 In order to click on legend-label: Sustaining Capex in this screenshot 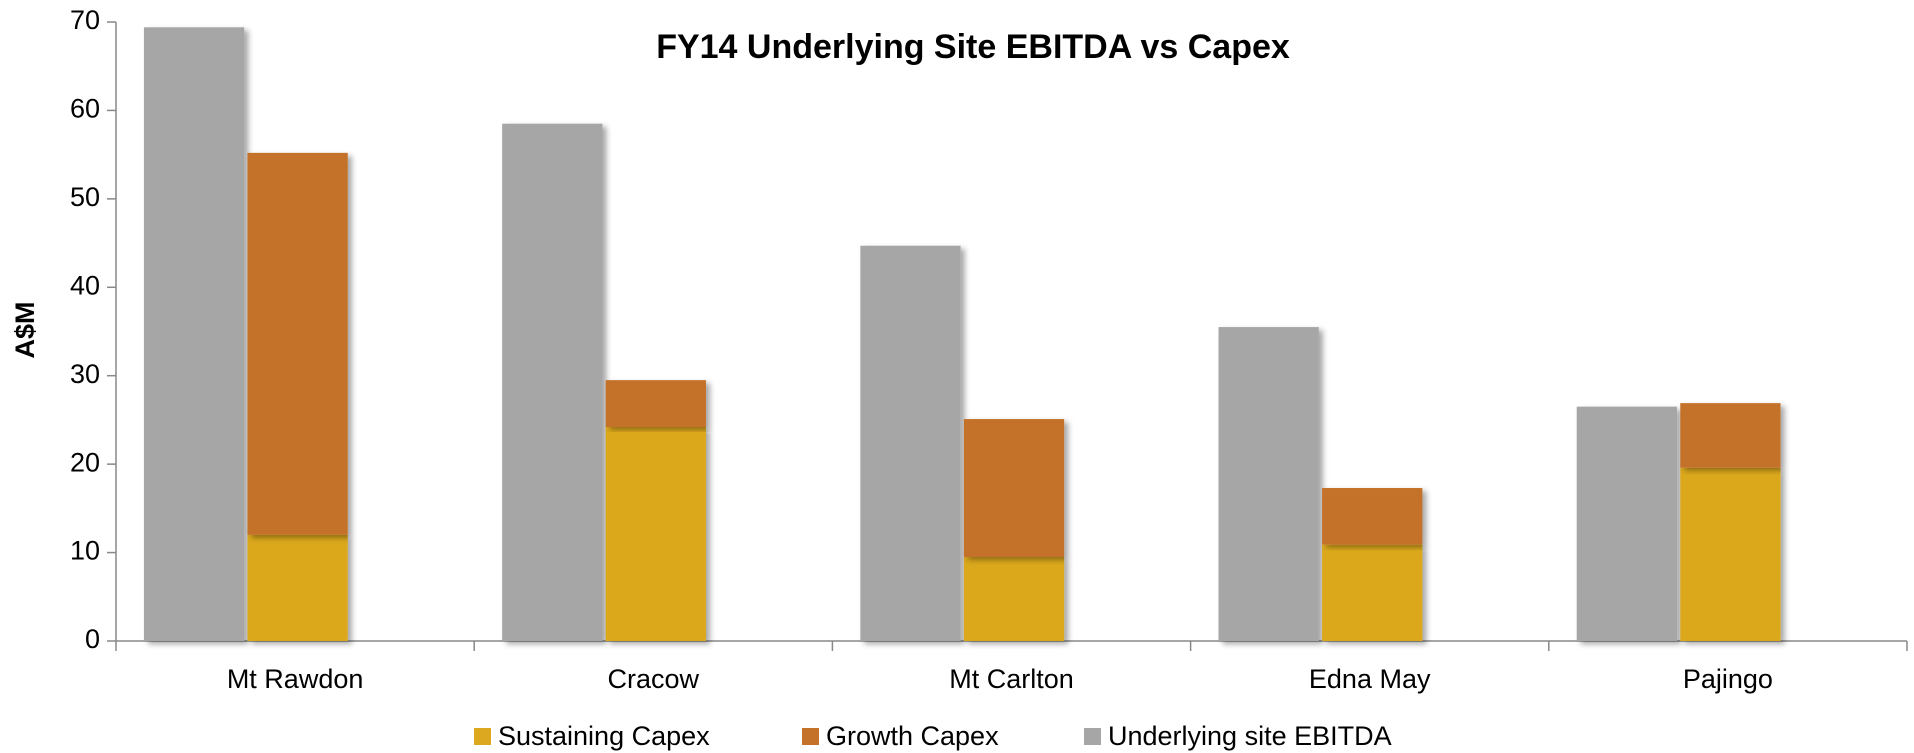, I will do `click(604, 736)`.